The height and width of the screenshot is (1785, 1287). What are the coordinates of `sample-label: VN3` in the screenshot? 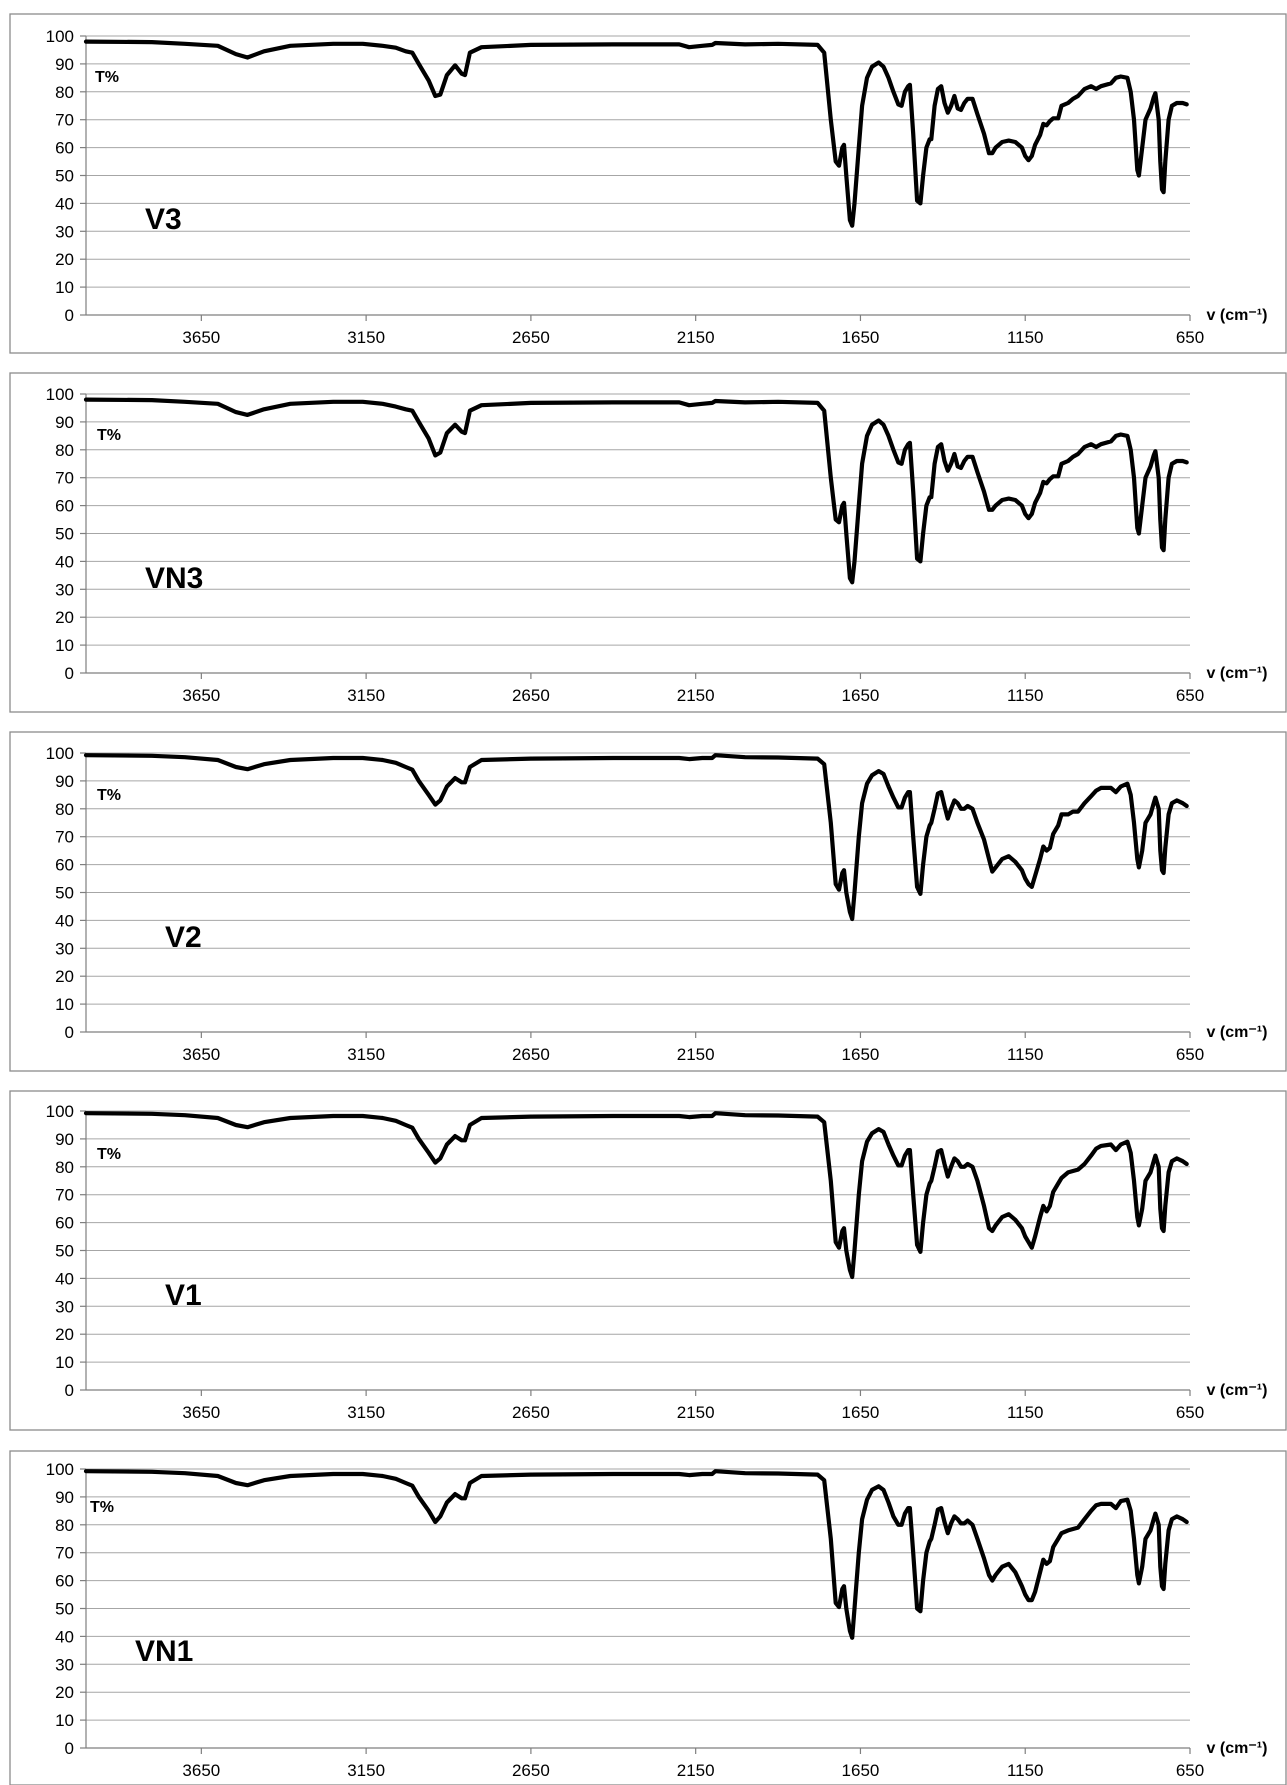 It's located at (174, 578).